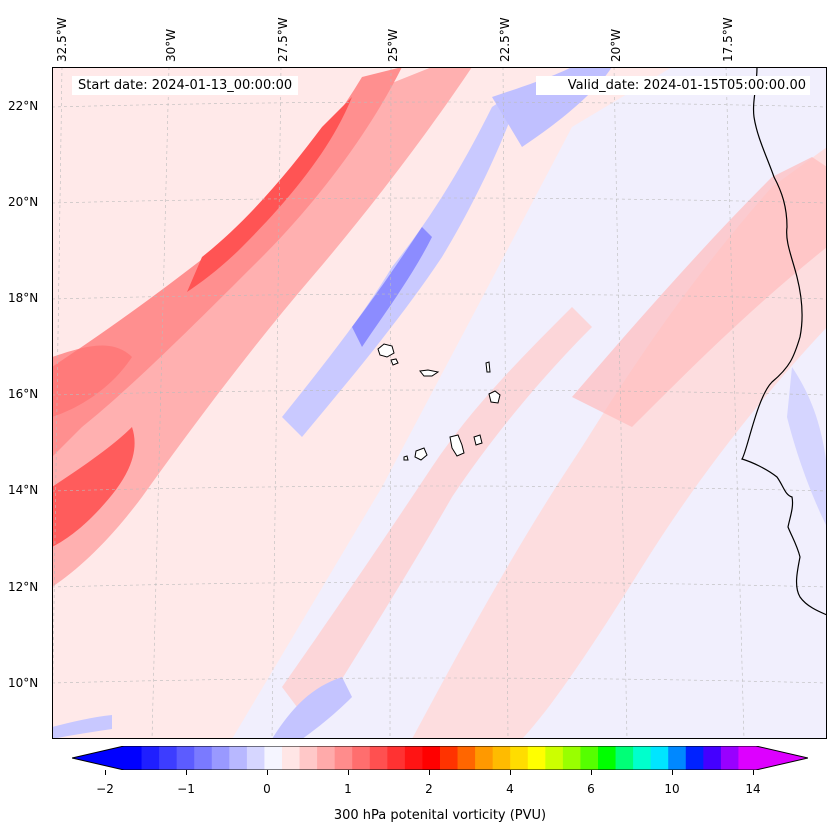 Image resolution: width=837 pixels, height=836 pixels. I want to click on pv-field-pink-band-ne, so click(699, 292).